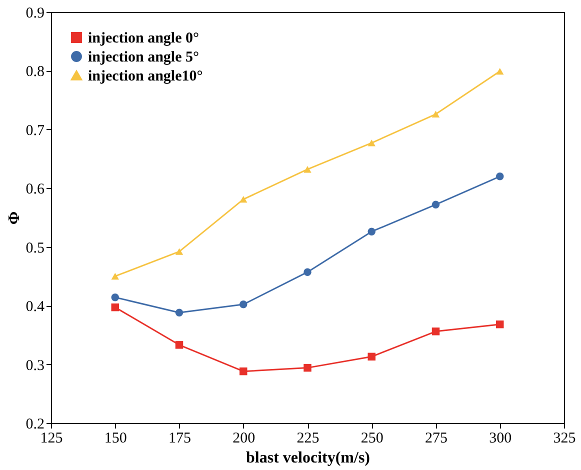  What do you see at coordinates (143, 38) in the screenshot?
I see `legend-label: injection angle 0°` at bounding box center [143, 38].